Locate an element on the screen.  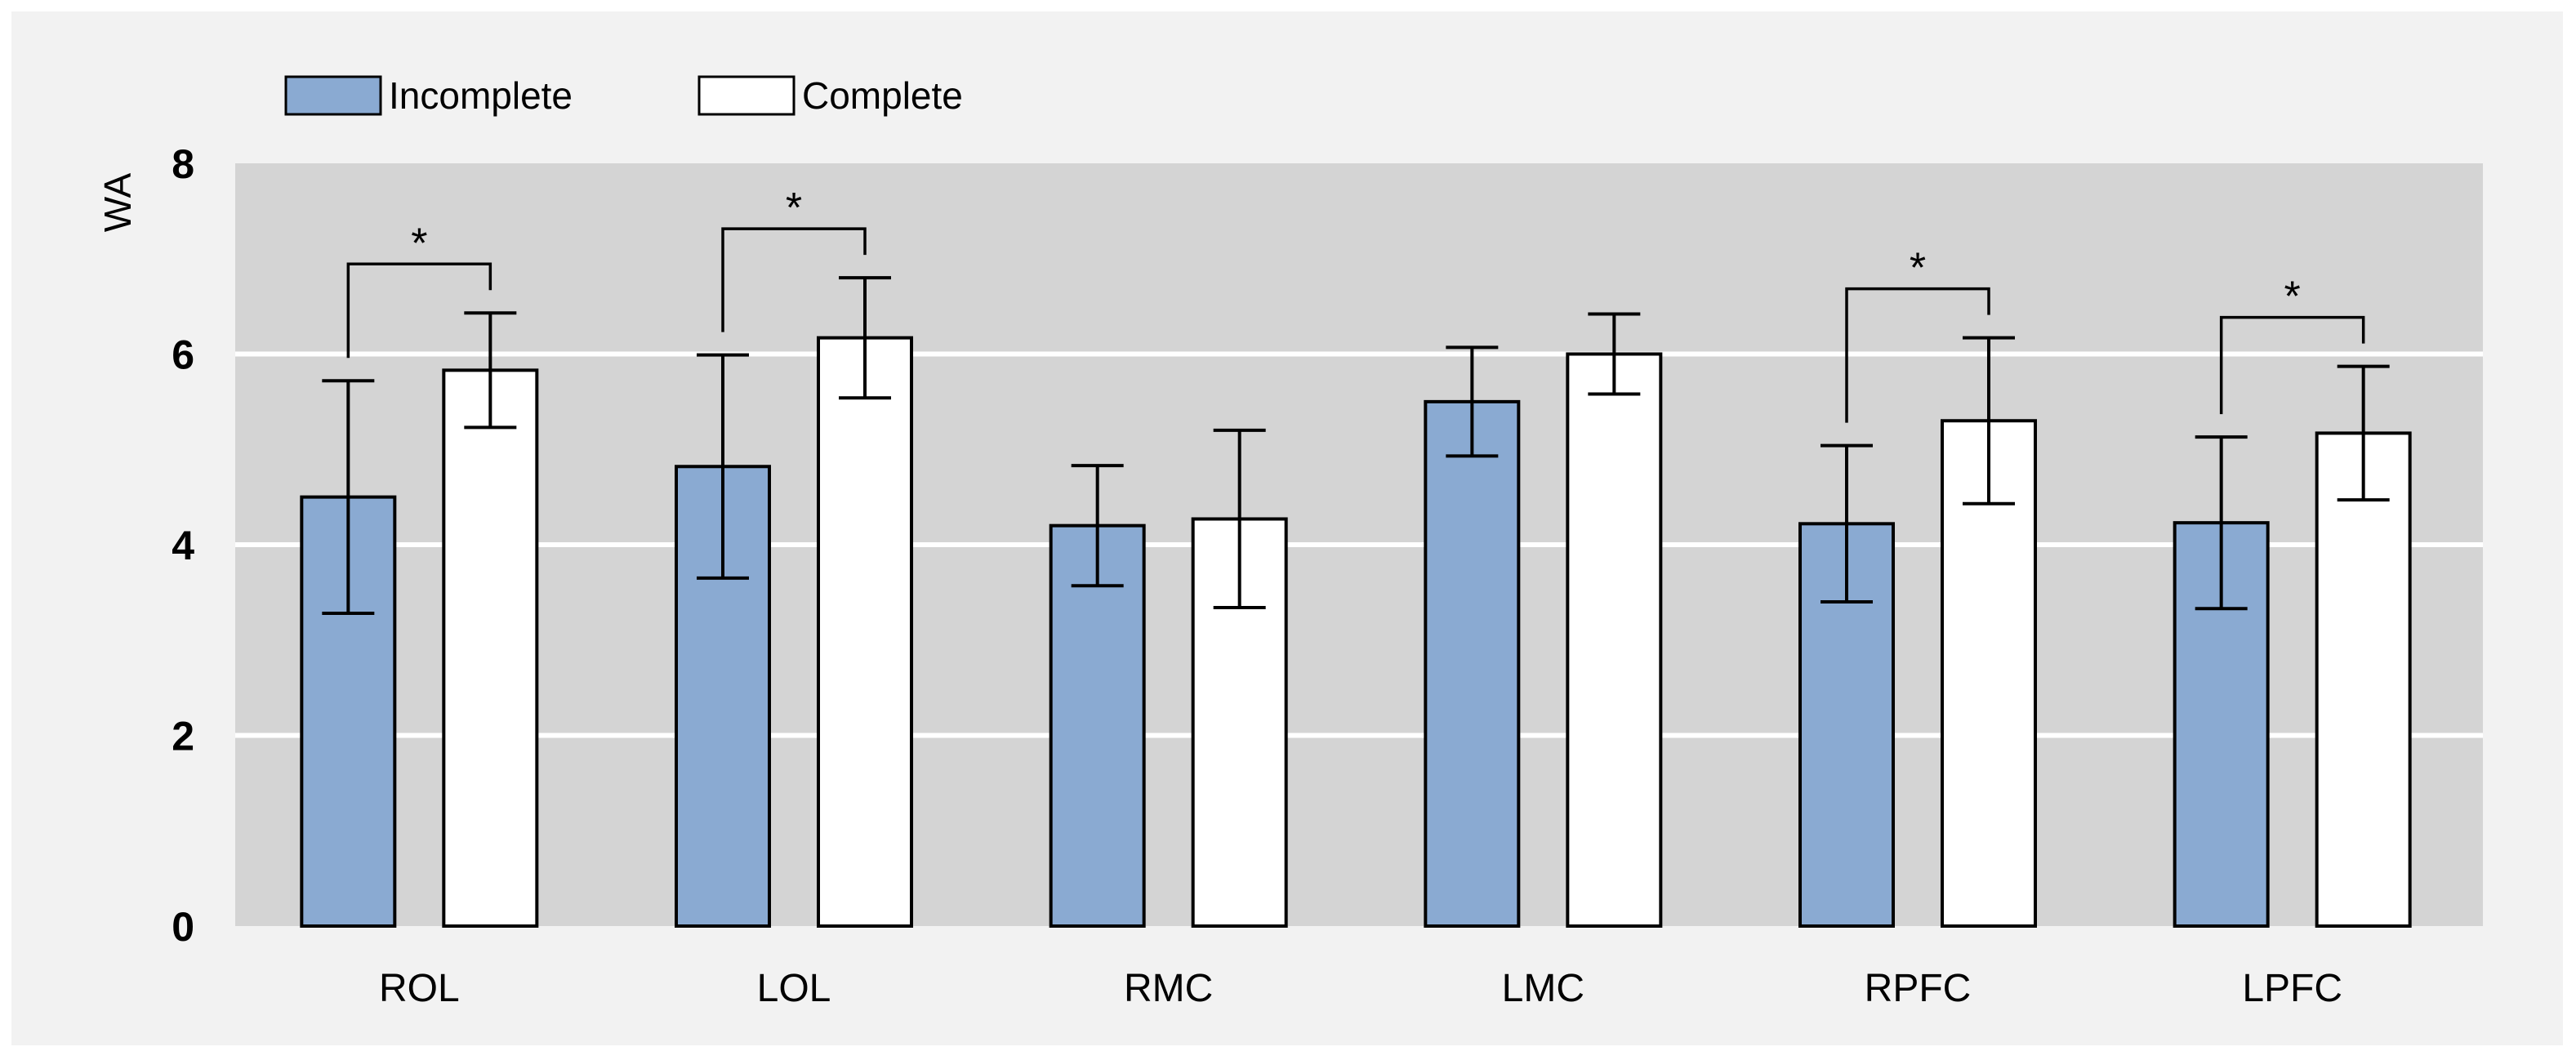
y-axis-ticks: 0 2 4 6 8 is located at coordinates (183, 545).